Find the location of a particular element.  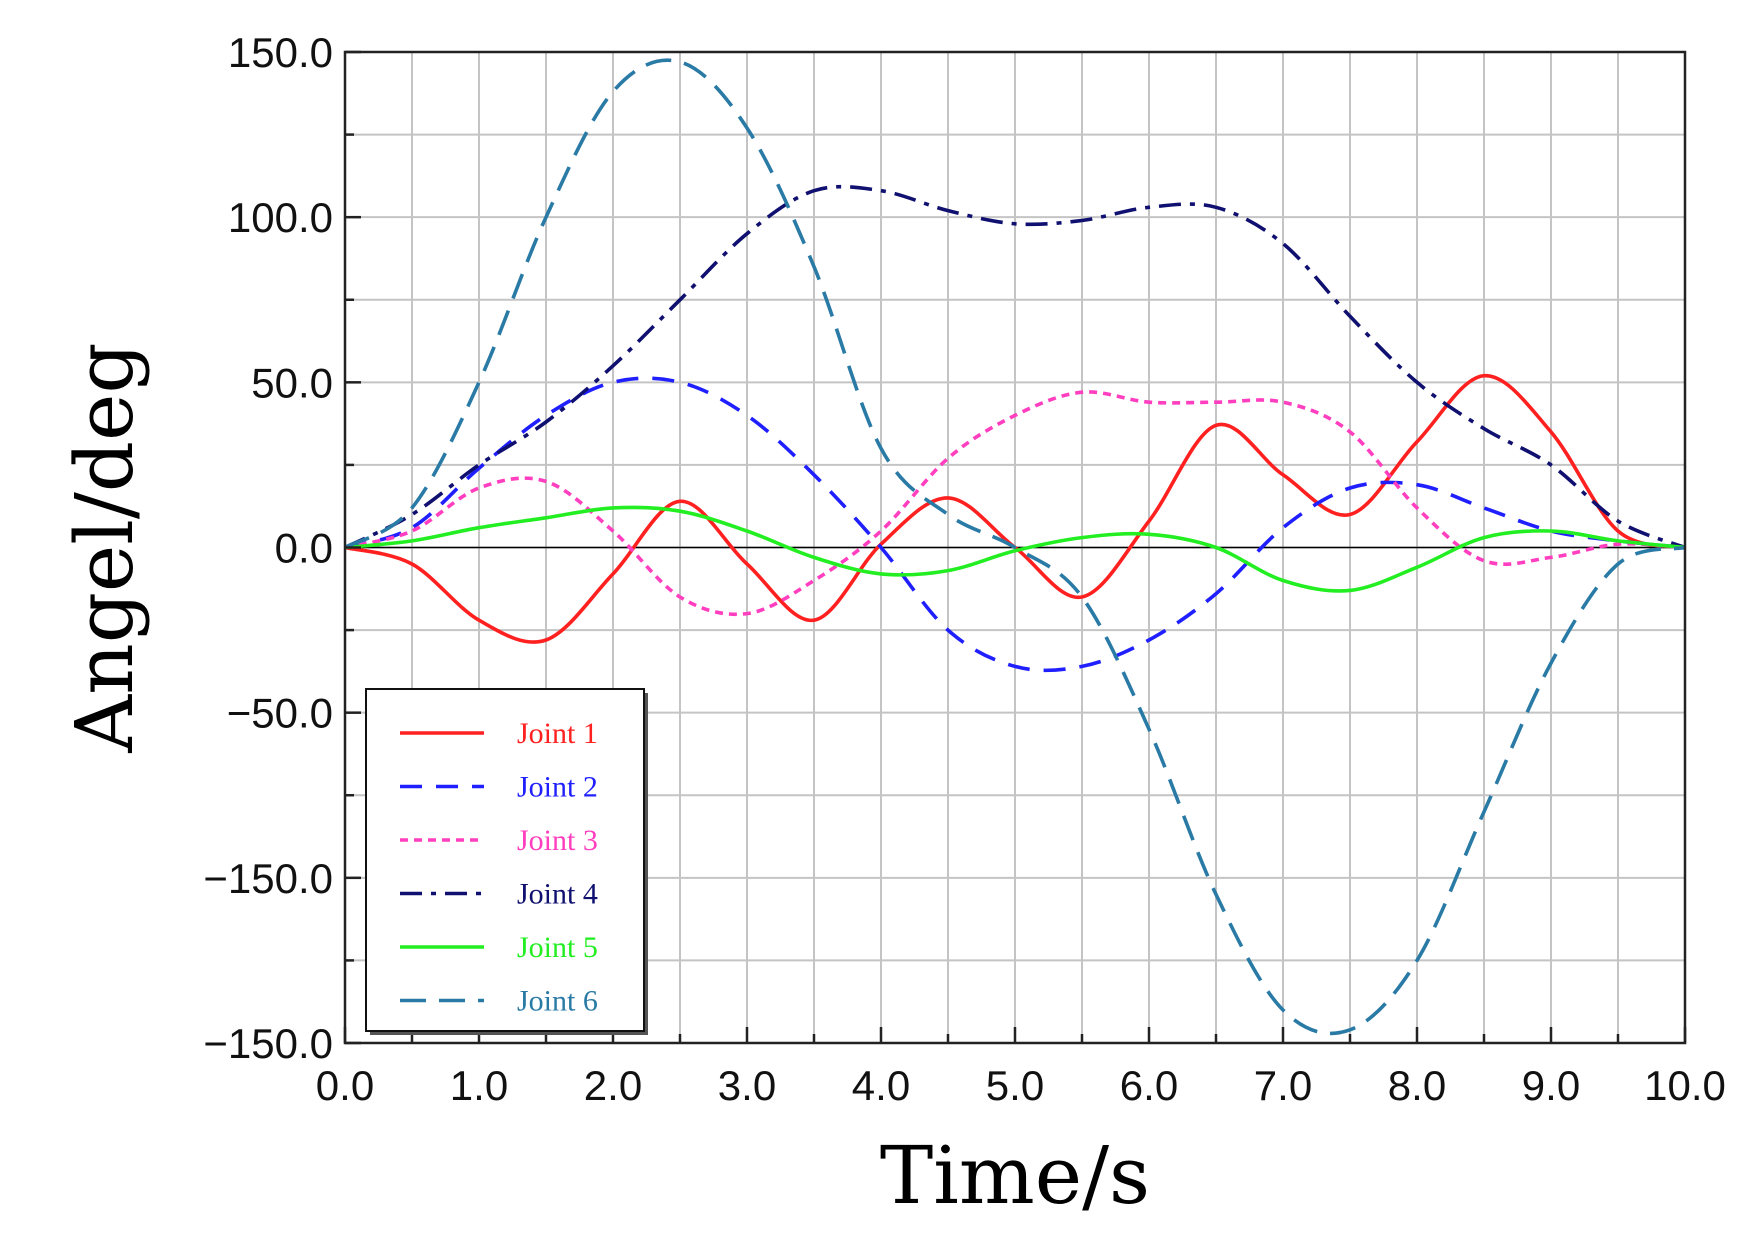

x-tick-label: 0.0 is located at coordinates (345, 1085).